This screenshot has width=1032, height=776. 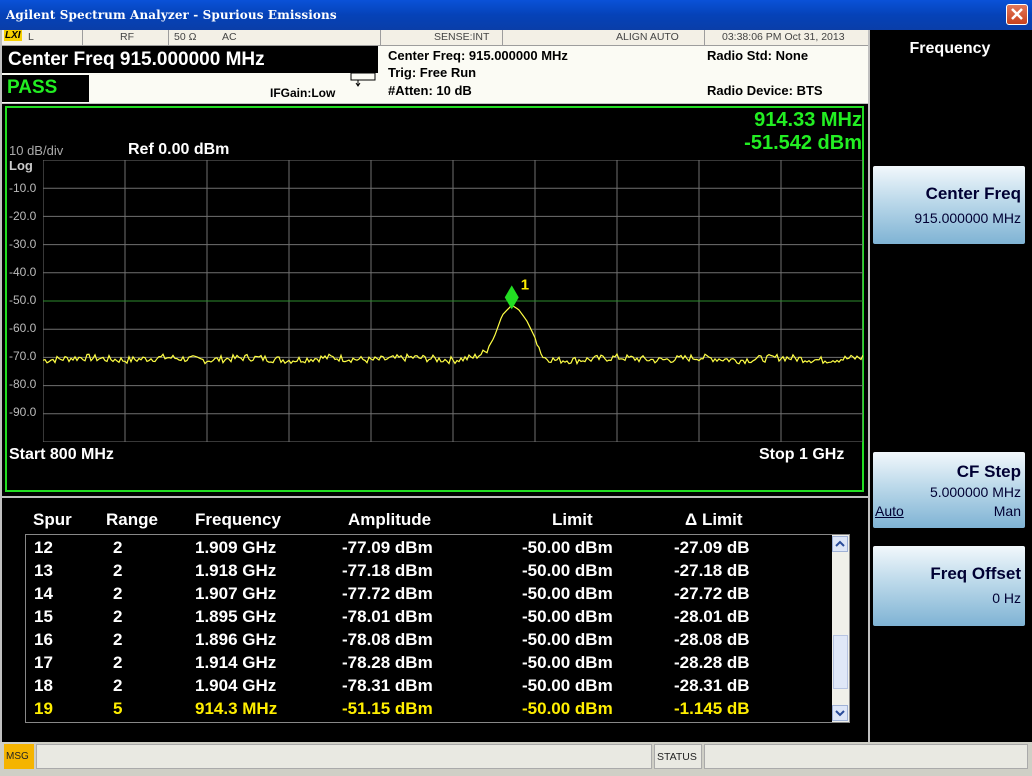 What do you see at coordinates (43, 639) in the screenshot?
I see `cell-spur: 16` at bounding box center [43, 639].